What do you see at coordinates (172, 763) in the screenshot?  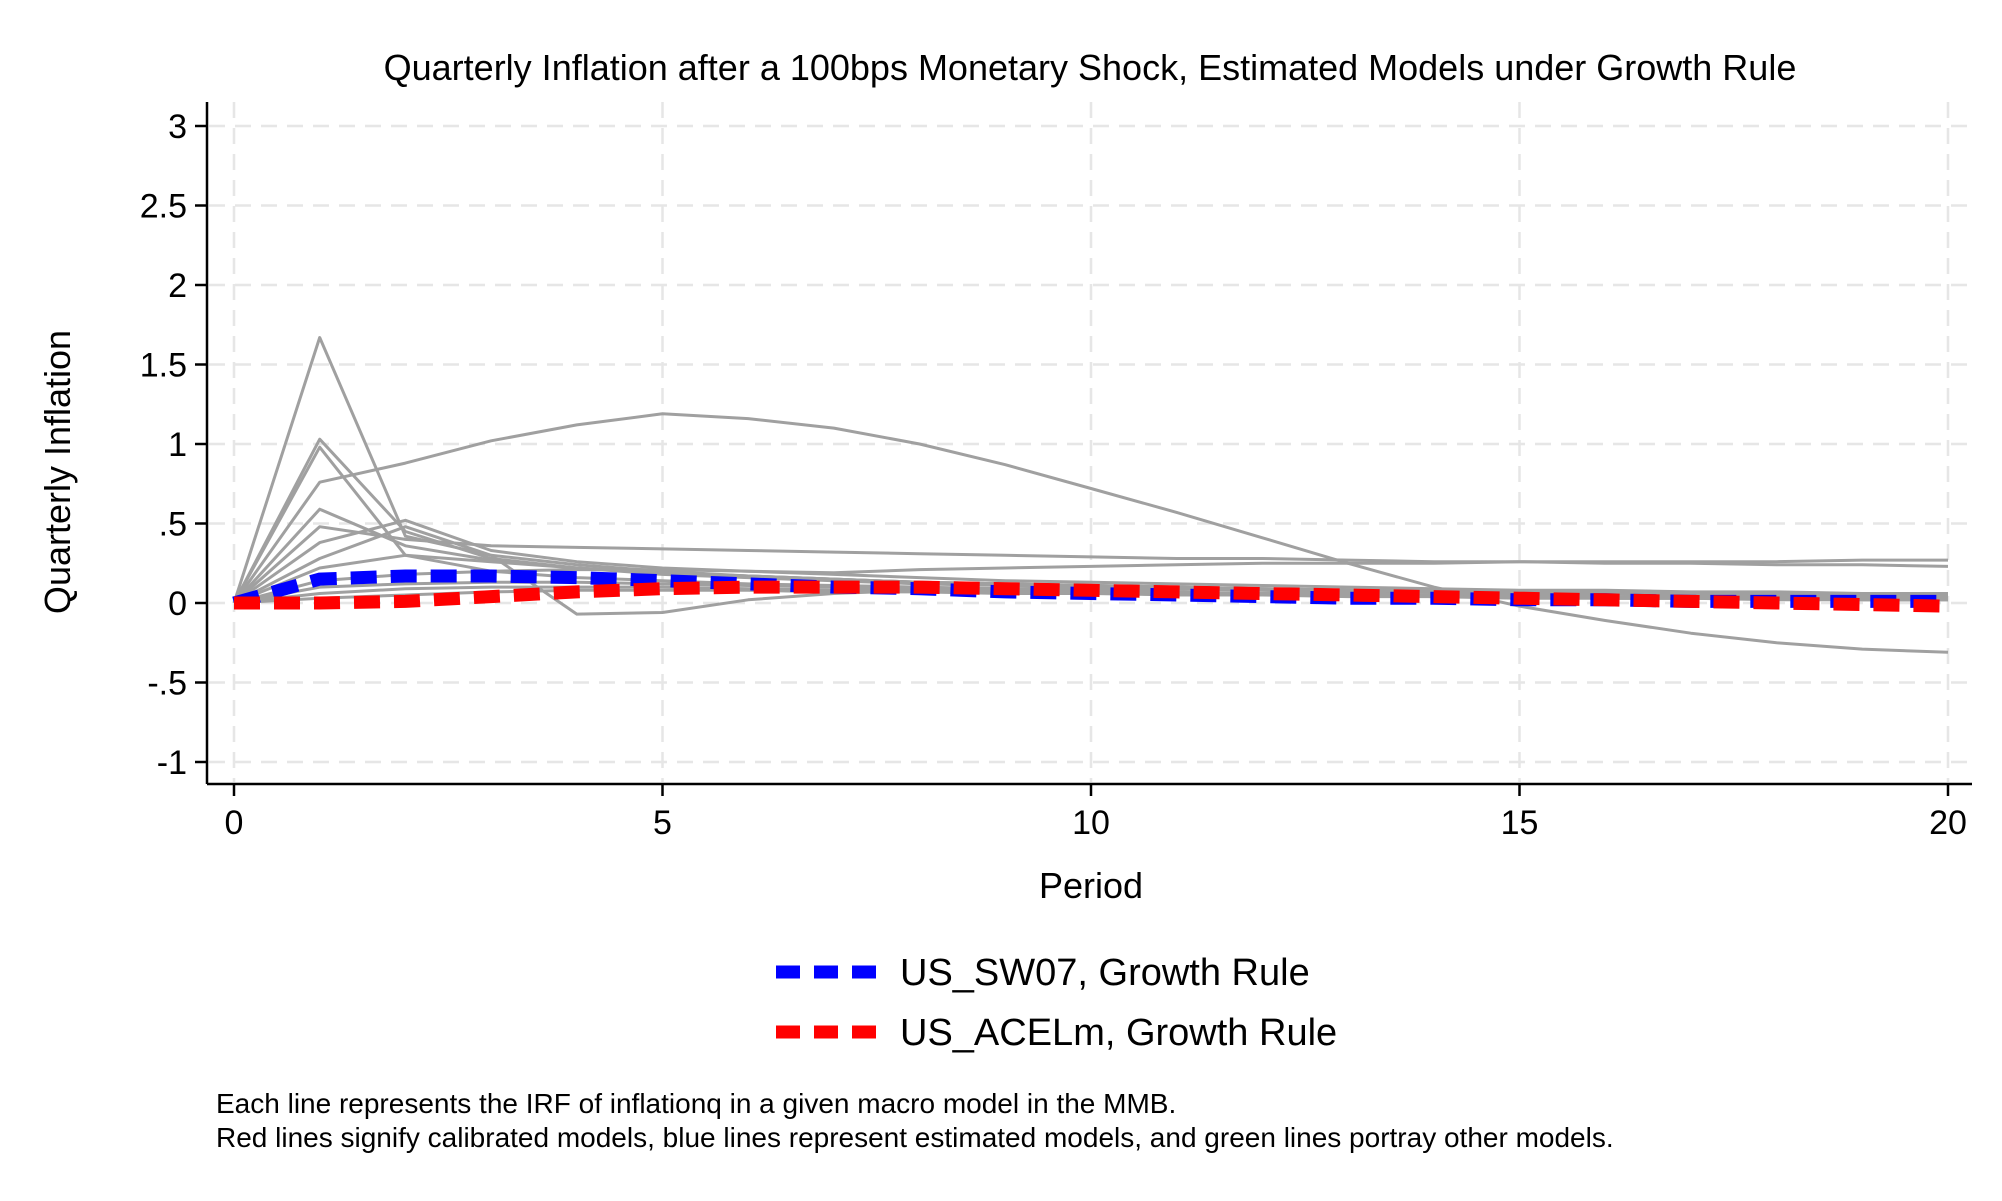 I see `y-tick-label: -1` at bounding box center [172, 763].